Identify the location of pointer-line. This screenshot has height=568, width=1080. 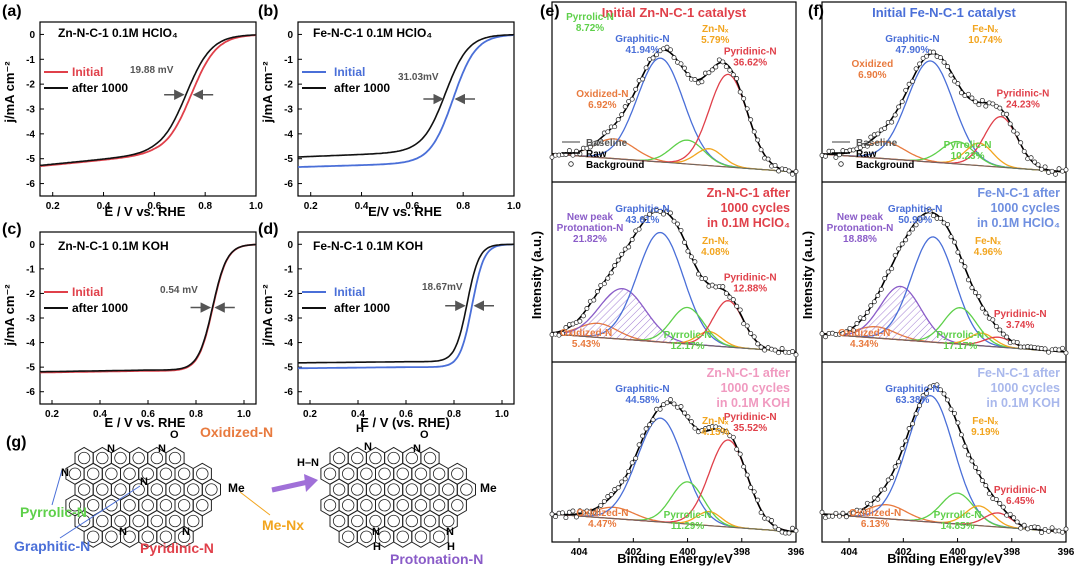
(57, 487).